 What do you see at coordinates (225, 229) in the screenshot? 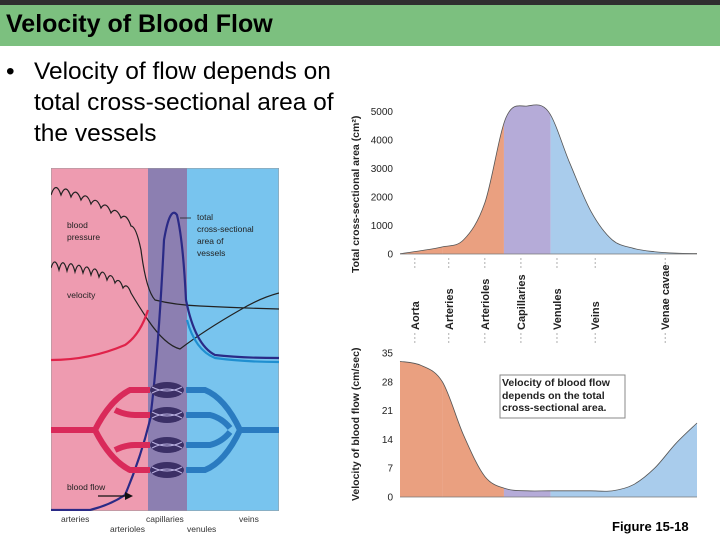
I see `label-cross-sectional: cross-sectional` at bounding box center [225, 229].